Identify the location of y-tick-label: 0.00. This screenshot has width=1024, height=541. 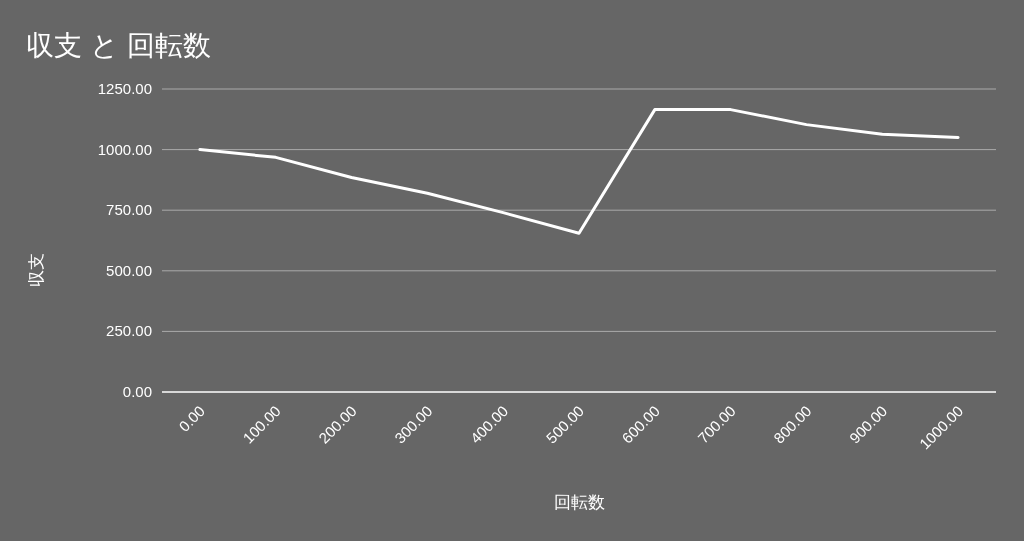
(137, 391).